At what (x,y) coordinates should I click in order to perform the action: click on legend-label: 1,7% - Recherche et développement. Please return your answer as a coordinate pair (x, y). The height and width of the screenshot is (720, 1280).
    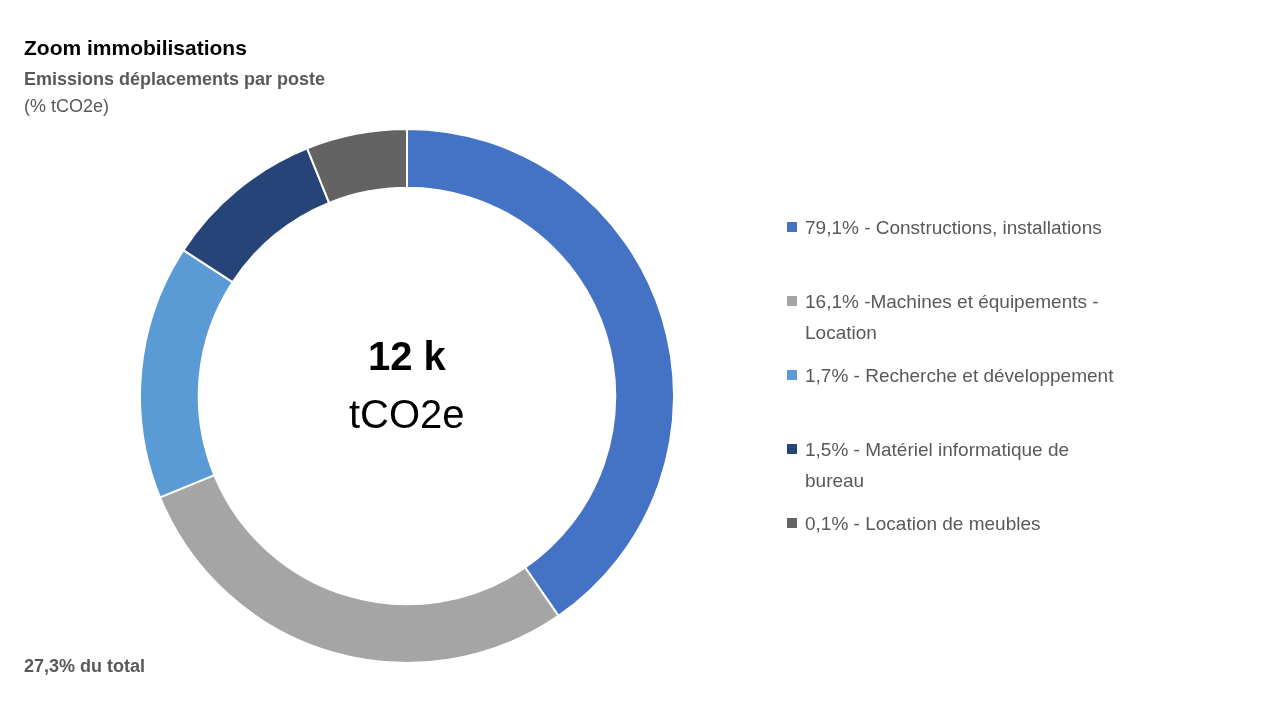
    Looking at the image, I should click on (959, 375).